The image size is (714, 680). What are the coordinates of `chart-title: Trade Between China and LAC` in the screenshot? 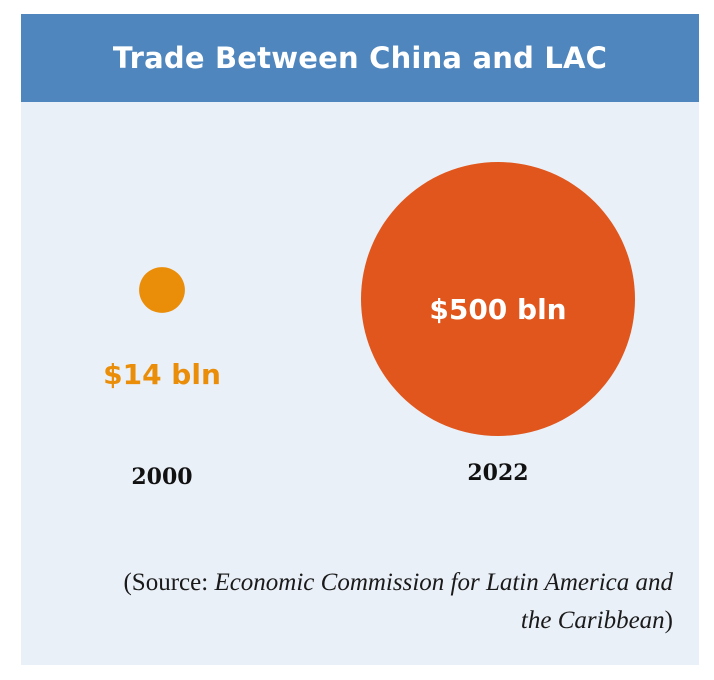 It's located at (360, 58).